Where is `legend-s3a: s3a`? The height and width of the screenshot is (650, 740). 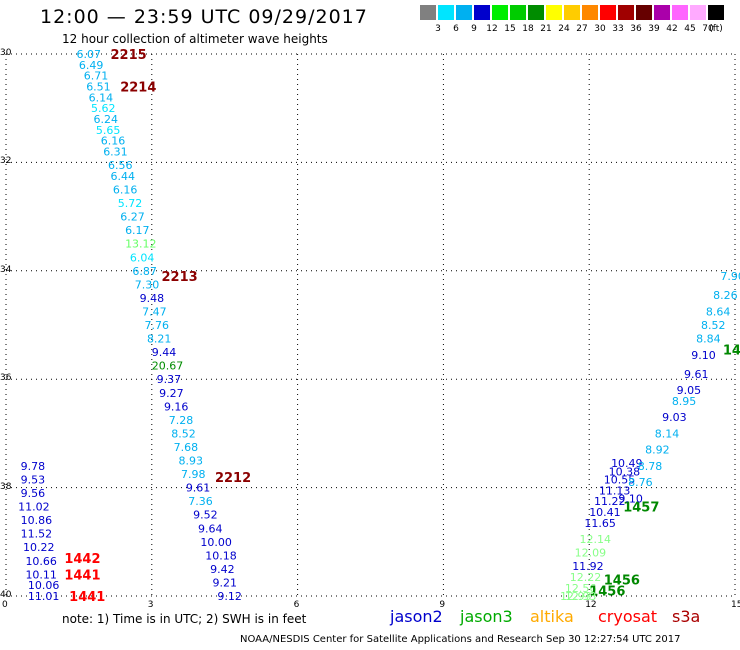
legend-s3a: s3a is located at coordinates (686, 616).